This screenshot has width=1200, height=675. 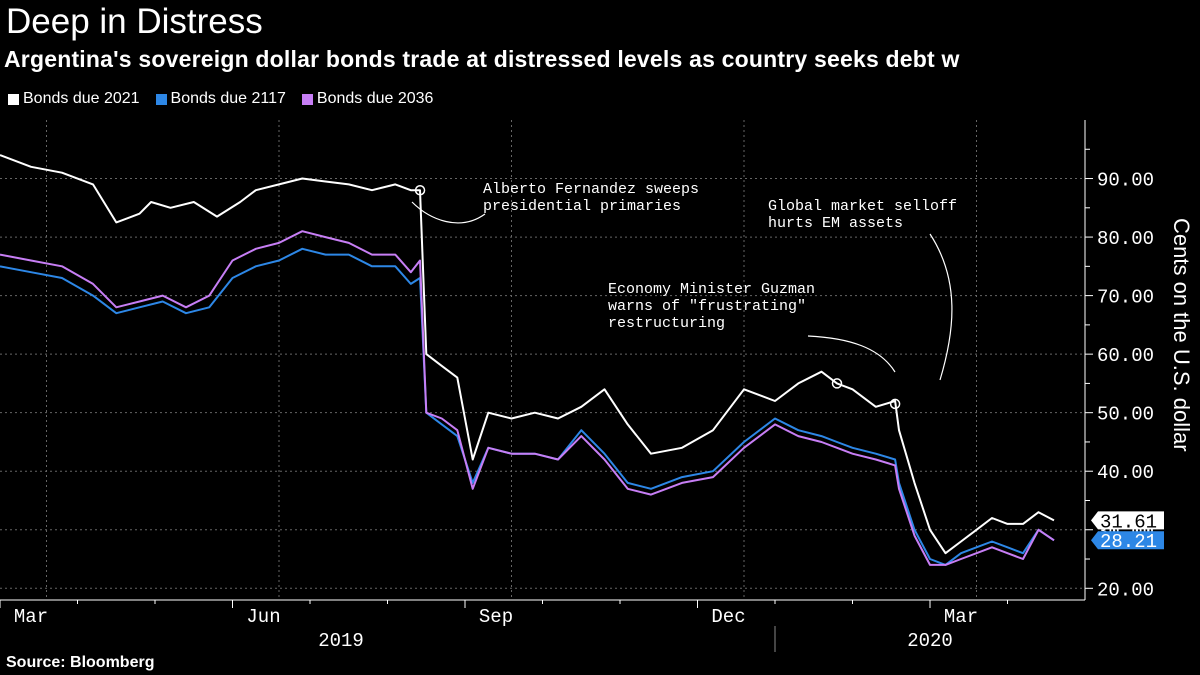 I want to click on y-tick-label: 40.00, so click(x=1125, y=473).